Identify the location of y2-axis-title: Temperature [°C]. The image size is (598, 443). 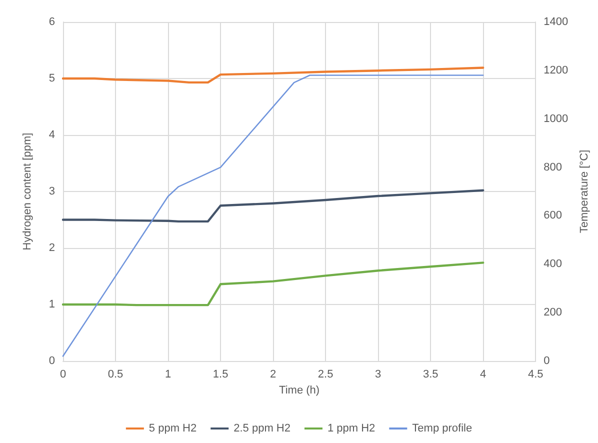
(584, 192).